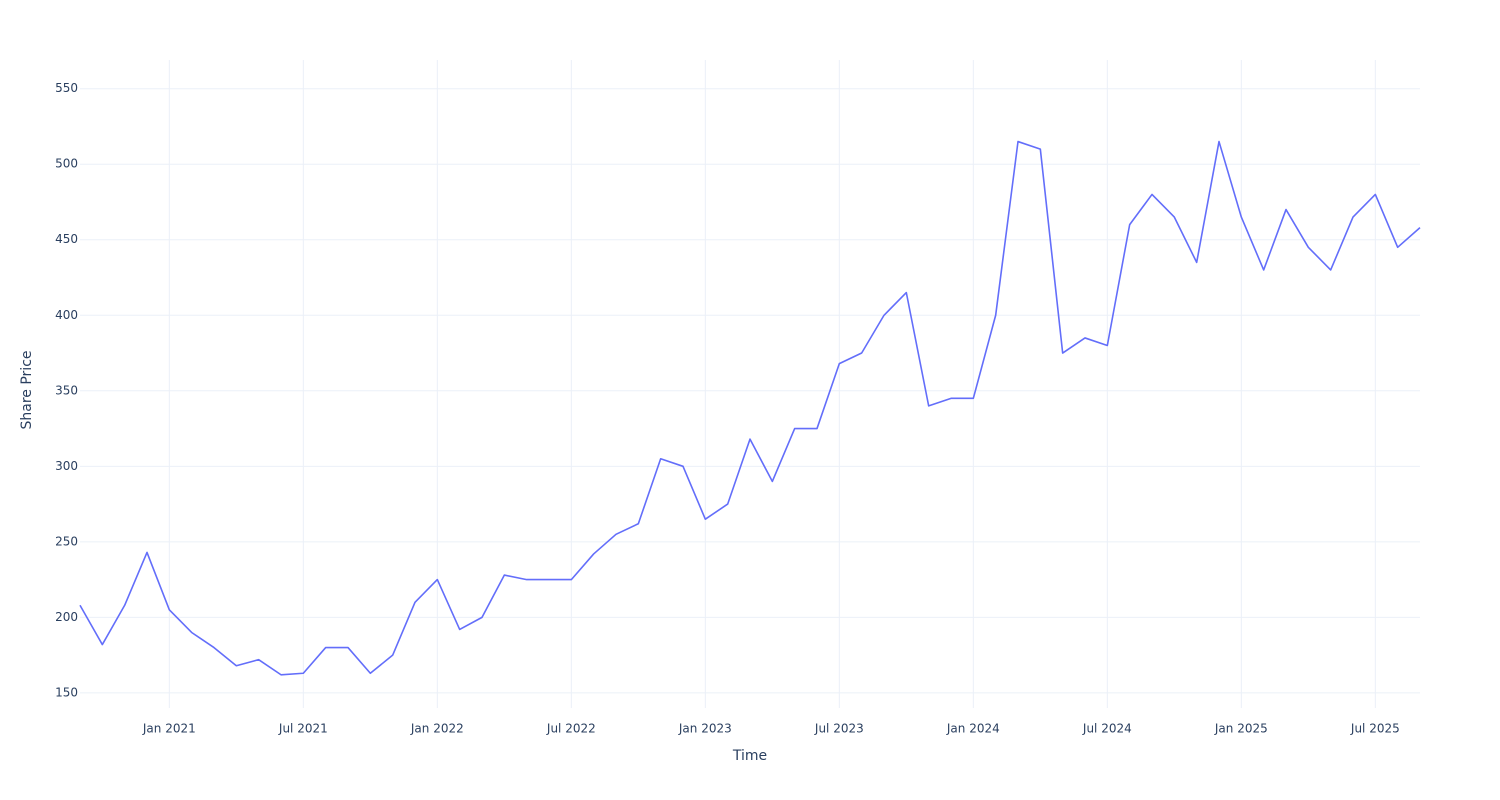 The height and width of the screenshot is (800, 1500). I want to click on x-tick-label: Jul 2023, so click(839, 729).